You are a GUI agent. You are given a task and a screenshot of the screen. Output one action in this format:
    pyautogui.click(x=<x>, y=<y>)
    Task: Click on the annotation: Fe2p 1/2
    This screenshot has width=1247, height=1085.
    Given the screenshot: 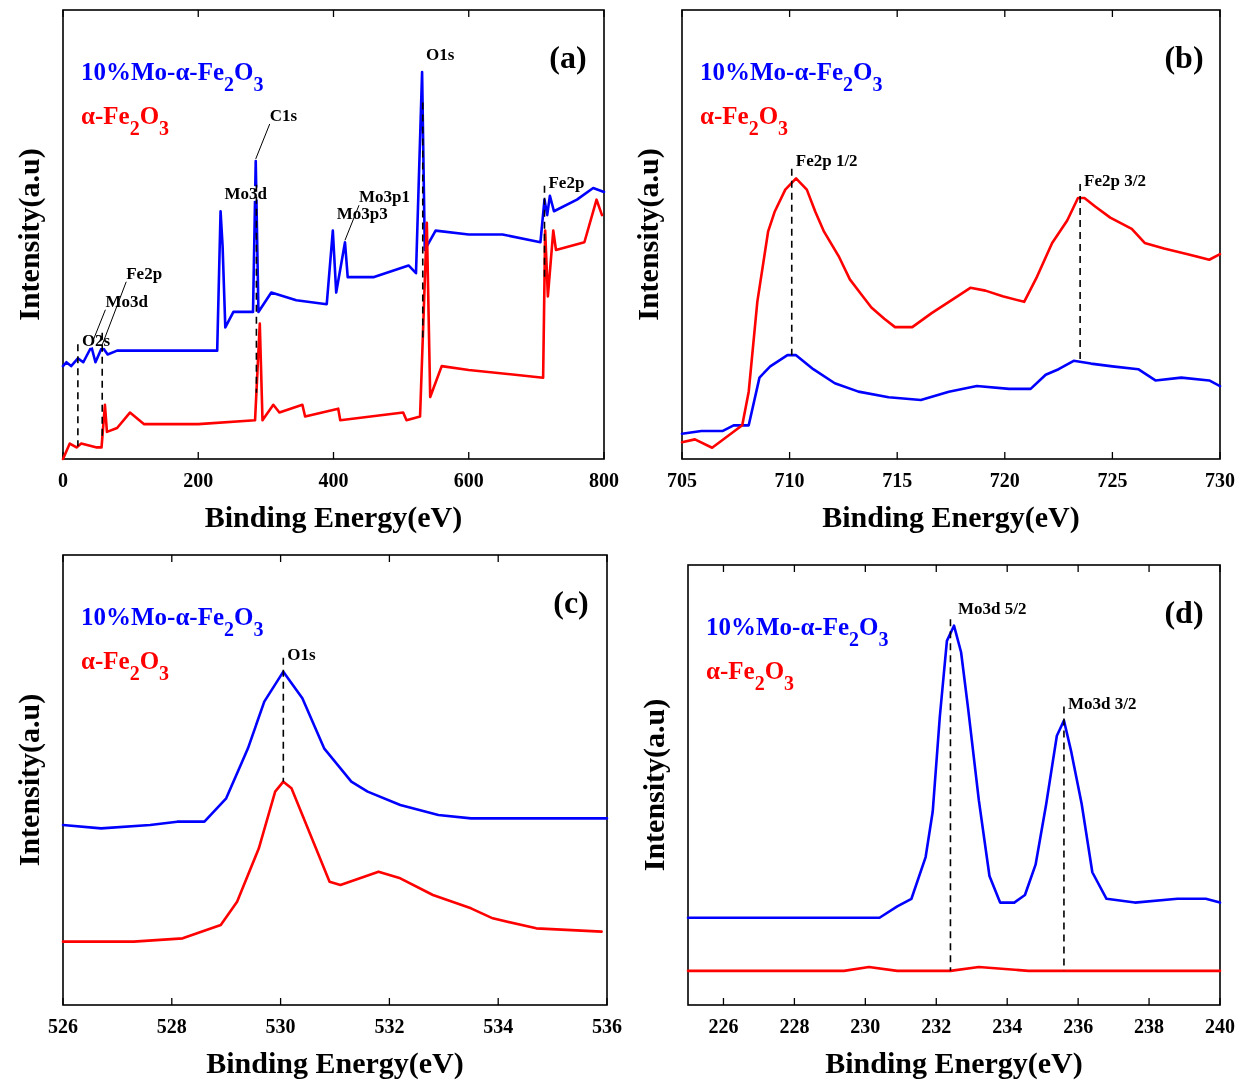 What is the action you would take?
    pyautogui.click(x=826, y=161)
    